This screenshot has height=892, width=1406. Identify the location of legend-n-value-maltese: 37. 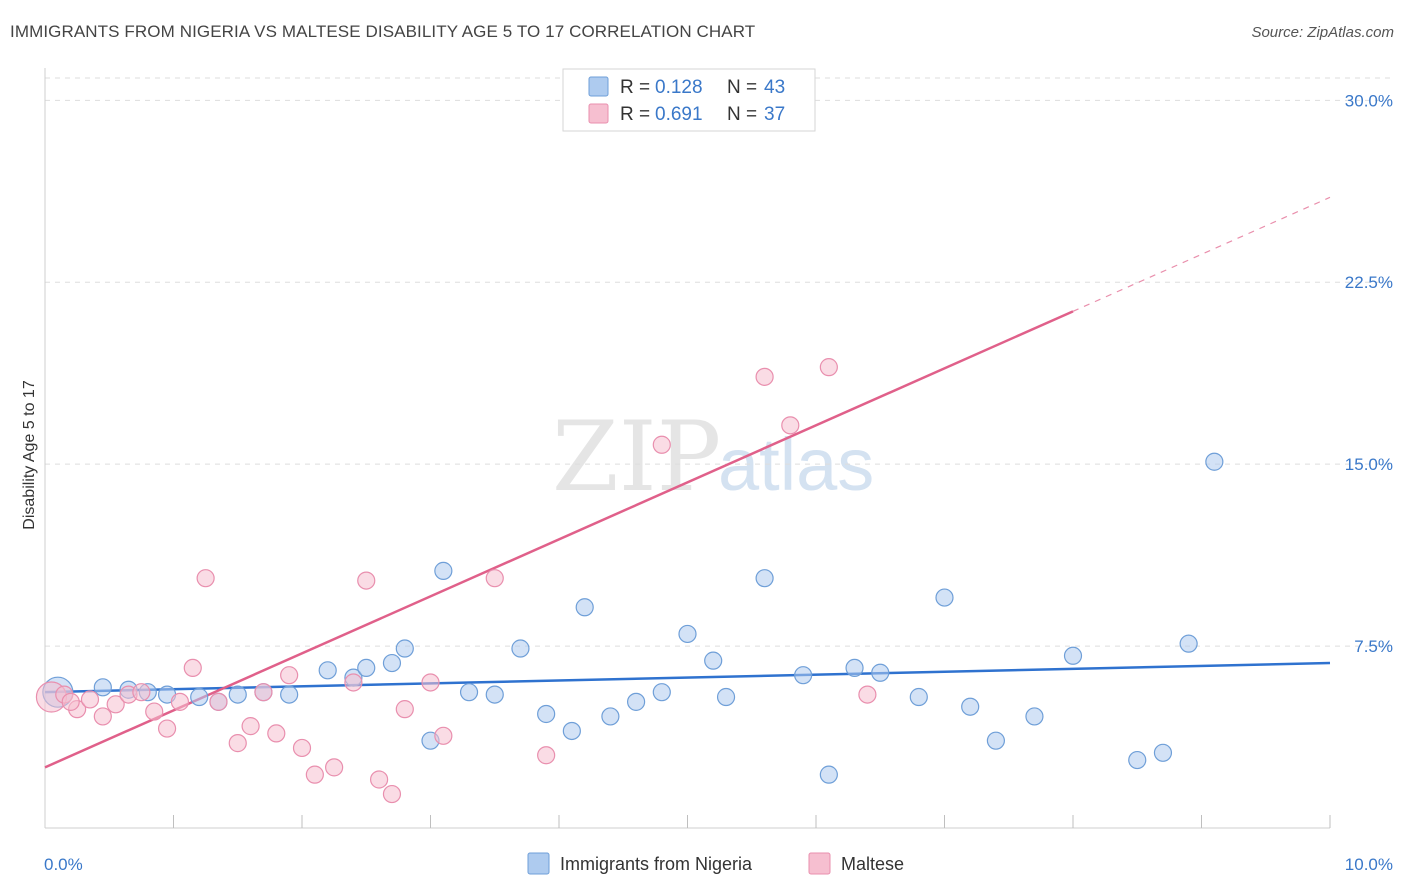
(774, 114).